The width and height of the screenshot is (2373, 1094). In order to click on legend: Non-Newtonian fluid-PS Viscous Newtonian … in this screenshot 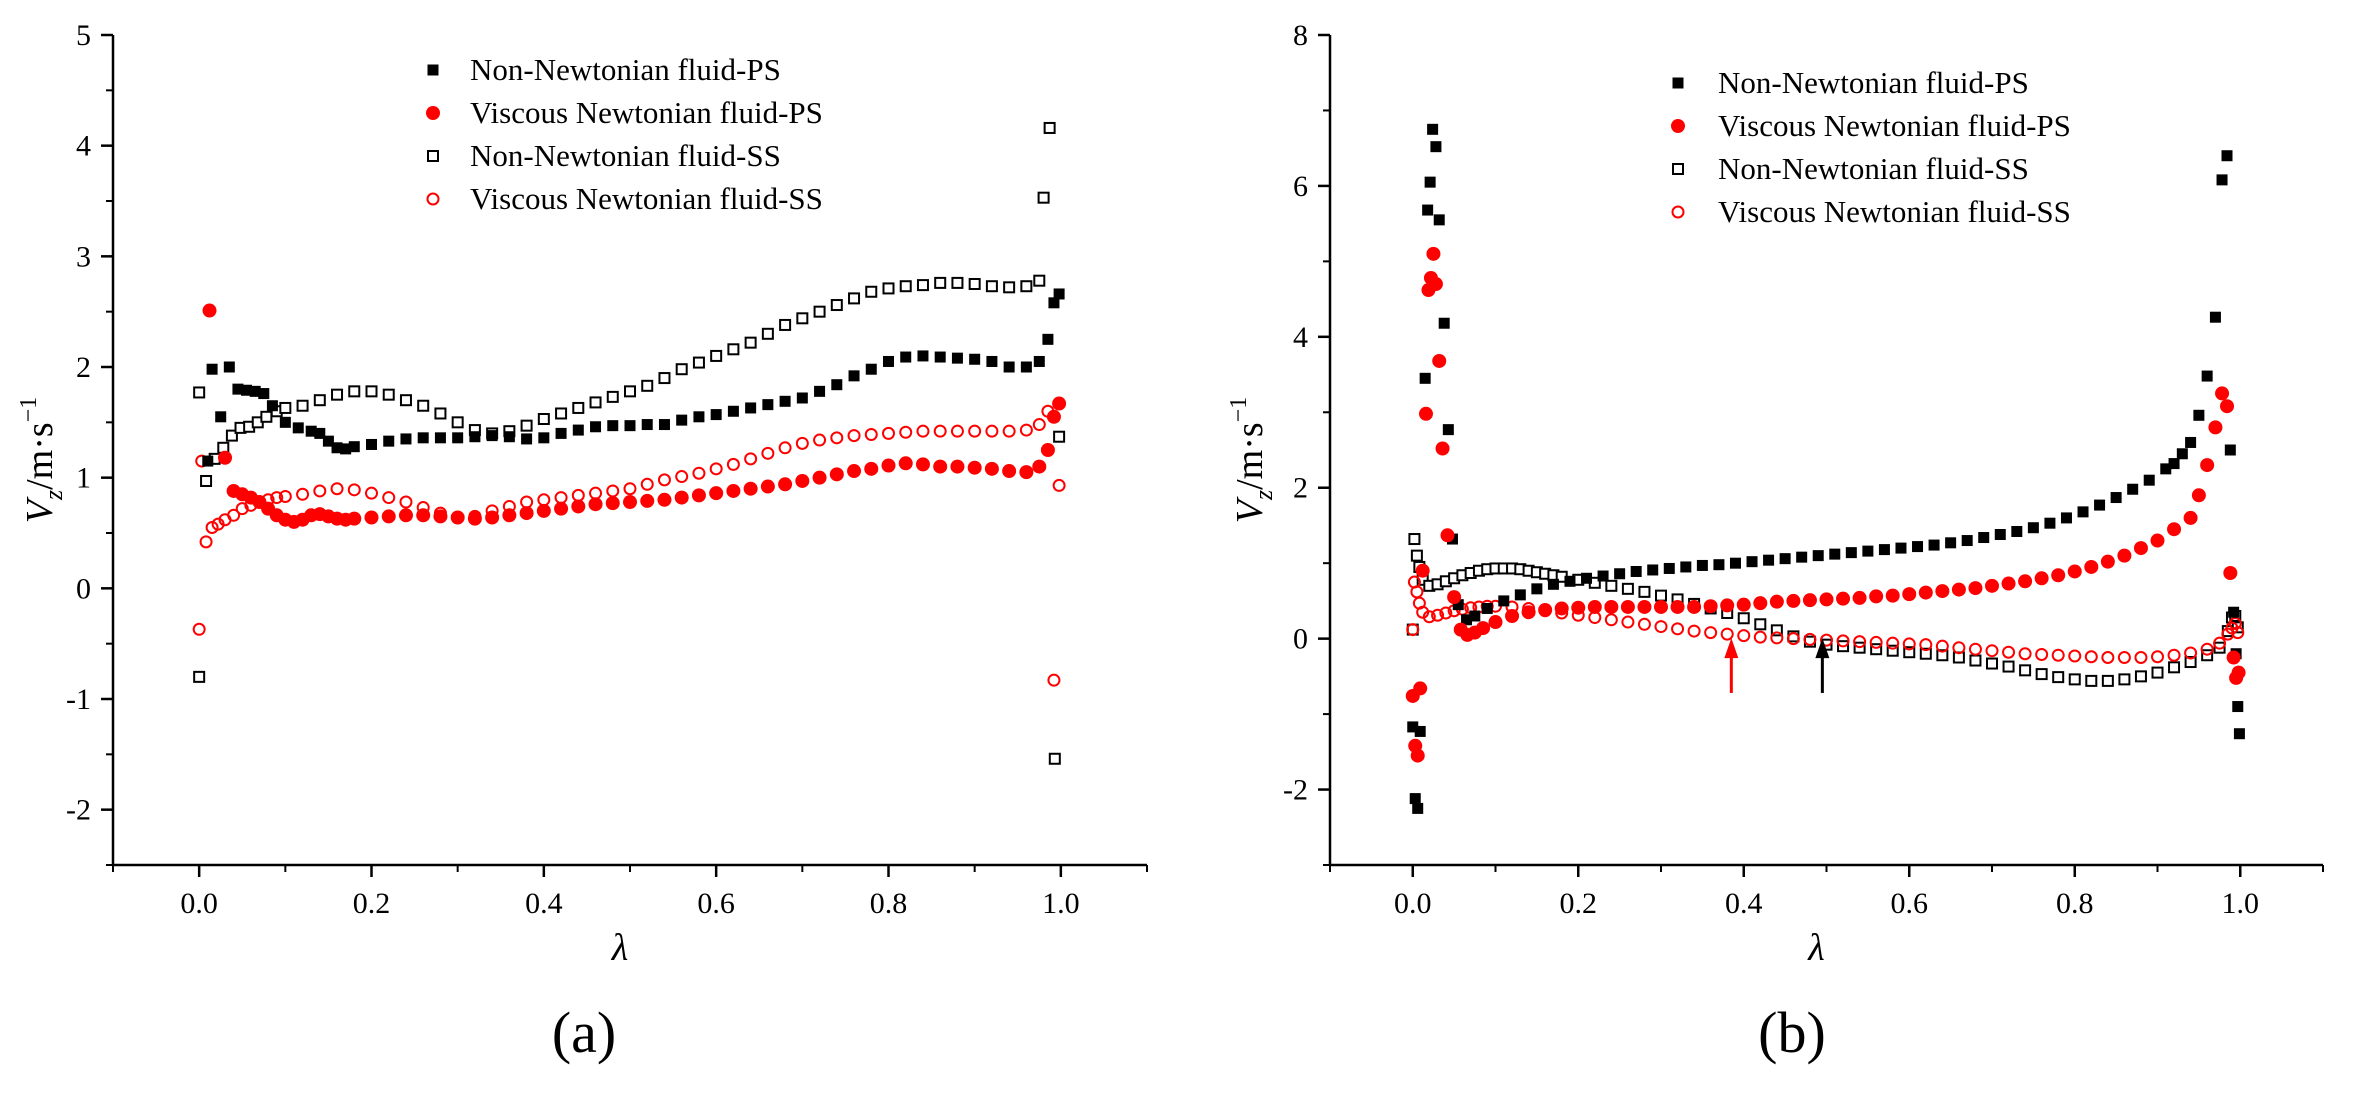, I will do `click(624, 134)`.